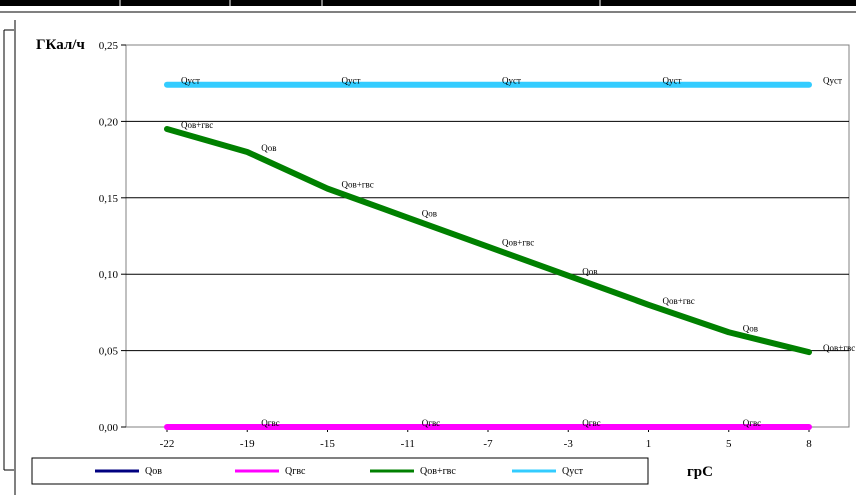 This screenshot has width=856, height=502. What do you see at coordinates (153, 471) in the screenshot?
I see `legend-label: Qов` at bounding box center [153, 471].